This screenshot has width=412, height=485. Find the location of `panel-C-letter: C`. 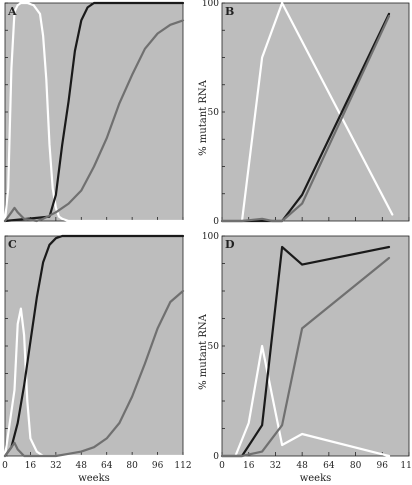

panel-C-letter: C is located at coordinates (12, 244).